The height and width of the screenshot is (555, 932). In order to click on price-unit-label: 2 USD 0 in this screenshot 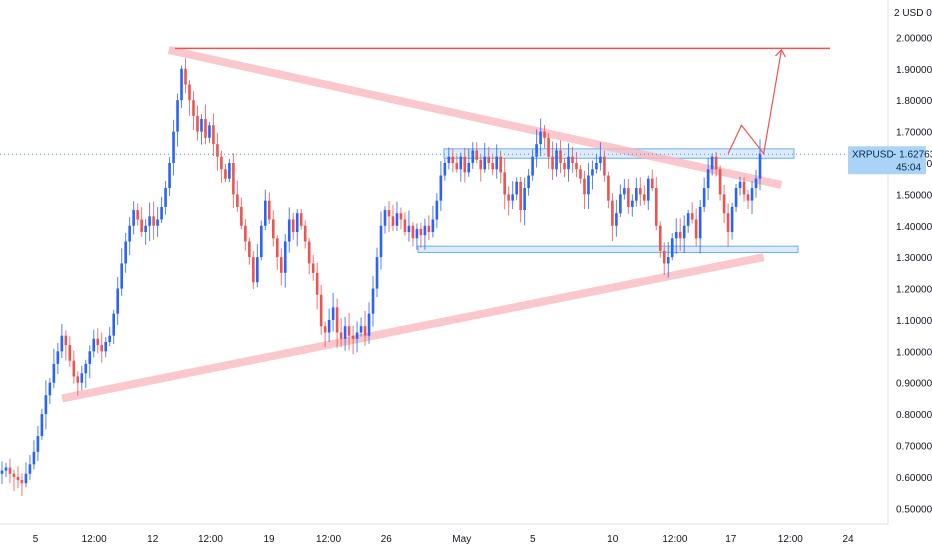, I will do `click(913, 13)`.